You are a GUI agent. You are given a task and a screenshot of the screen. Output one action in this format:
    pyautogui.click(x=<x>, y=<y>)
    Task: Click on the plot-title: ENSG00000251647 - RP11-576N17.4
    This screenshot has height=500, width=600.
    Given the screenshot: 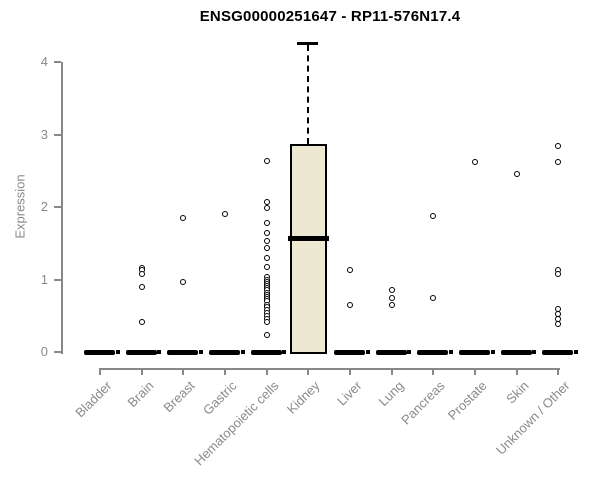 What is the action you would take?
    pyautogui.click(x=330, y=16)
    